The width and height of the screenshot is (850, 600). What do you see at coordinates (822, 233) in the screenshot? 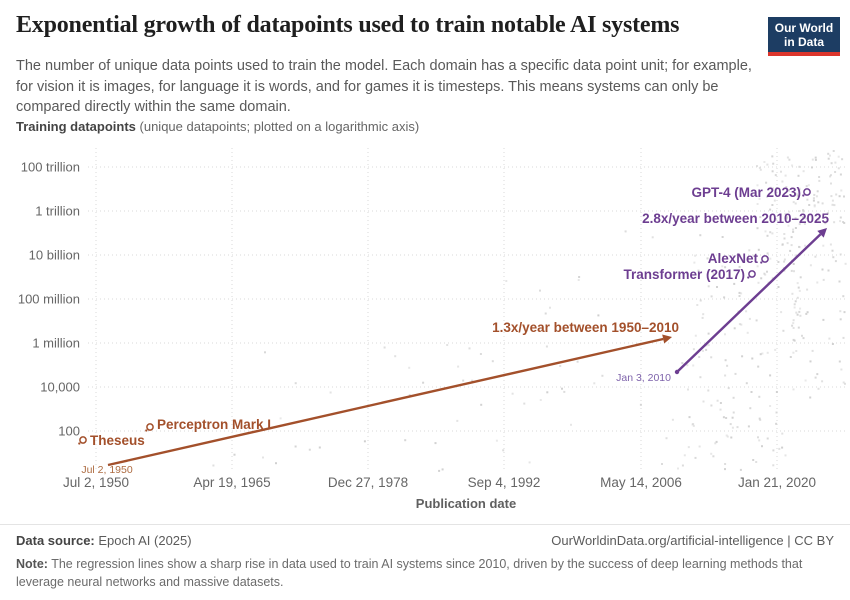
I see `arrowhead-deep-learning-era` at bounding box center [822, 233].